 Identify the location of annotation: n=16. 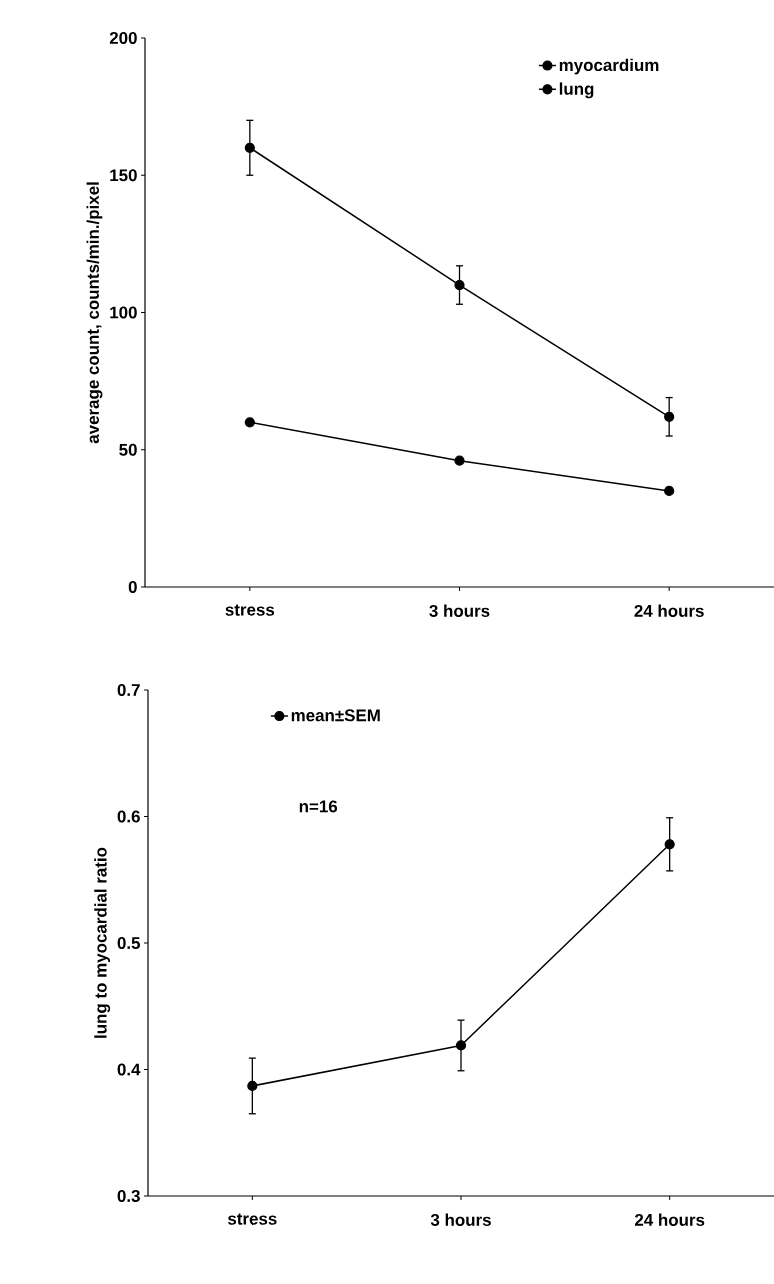
(318, 806).